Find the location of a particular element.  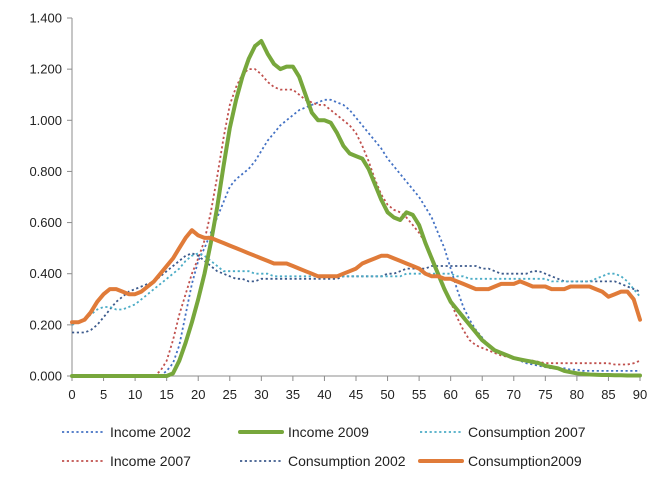

legend-label: Income 2009 is located at coordinates (328, 432).